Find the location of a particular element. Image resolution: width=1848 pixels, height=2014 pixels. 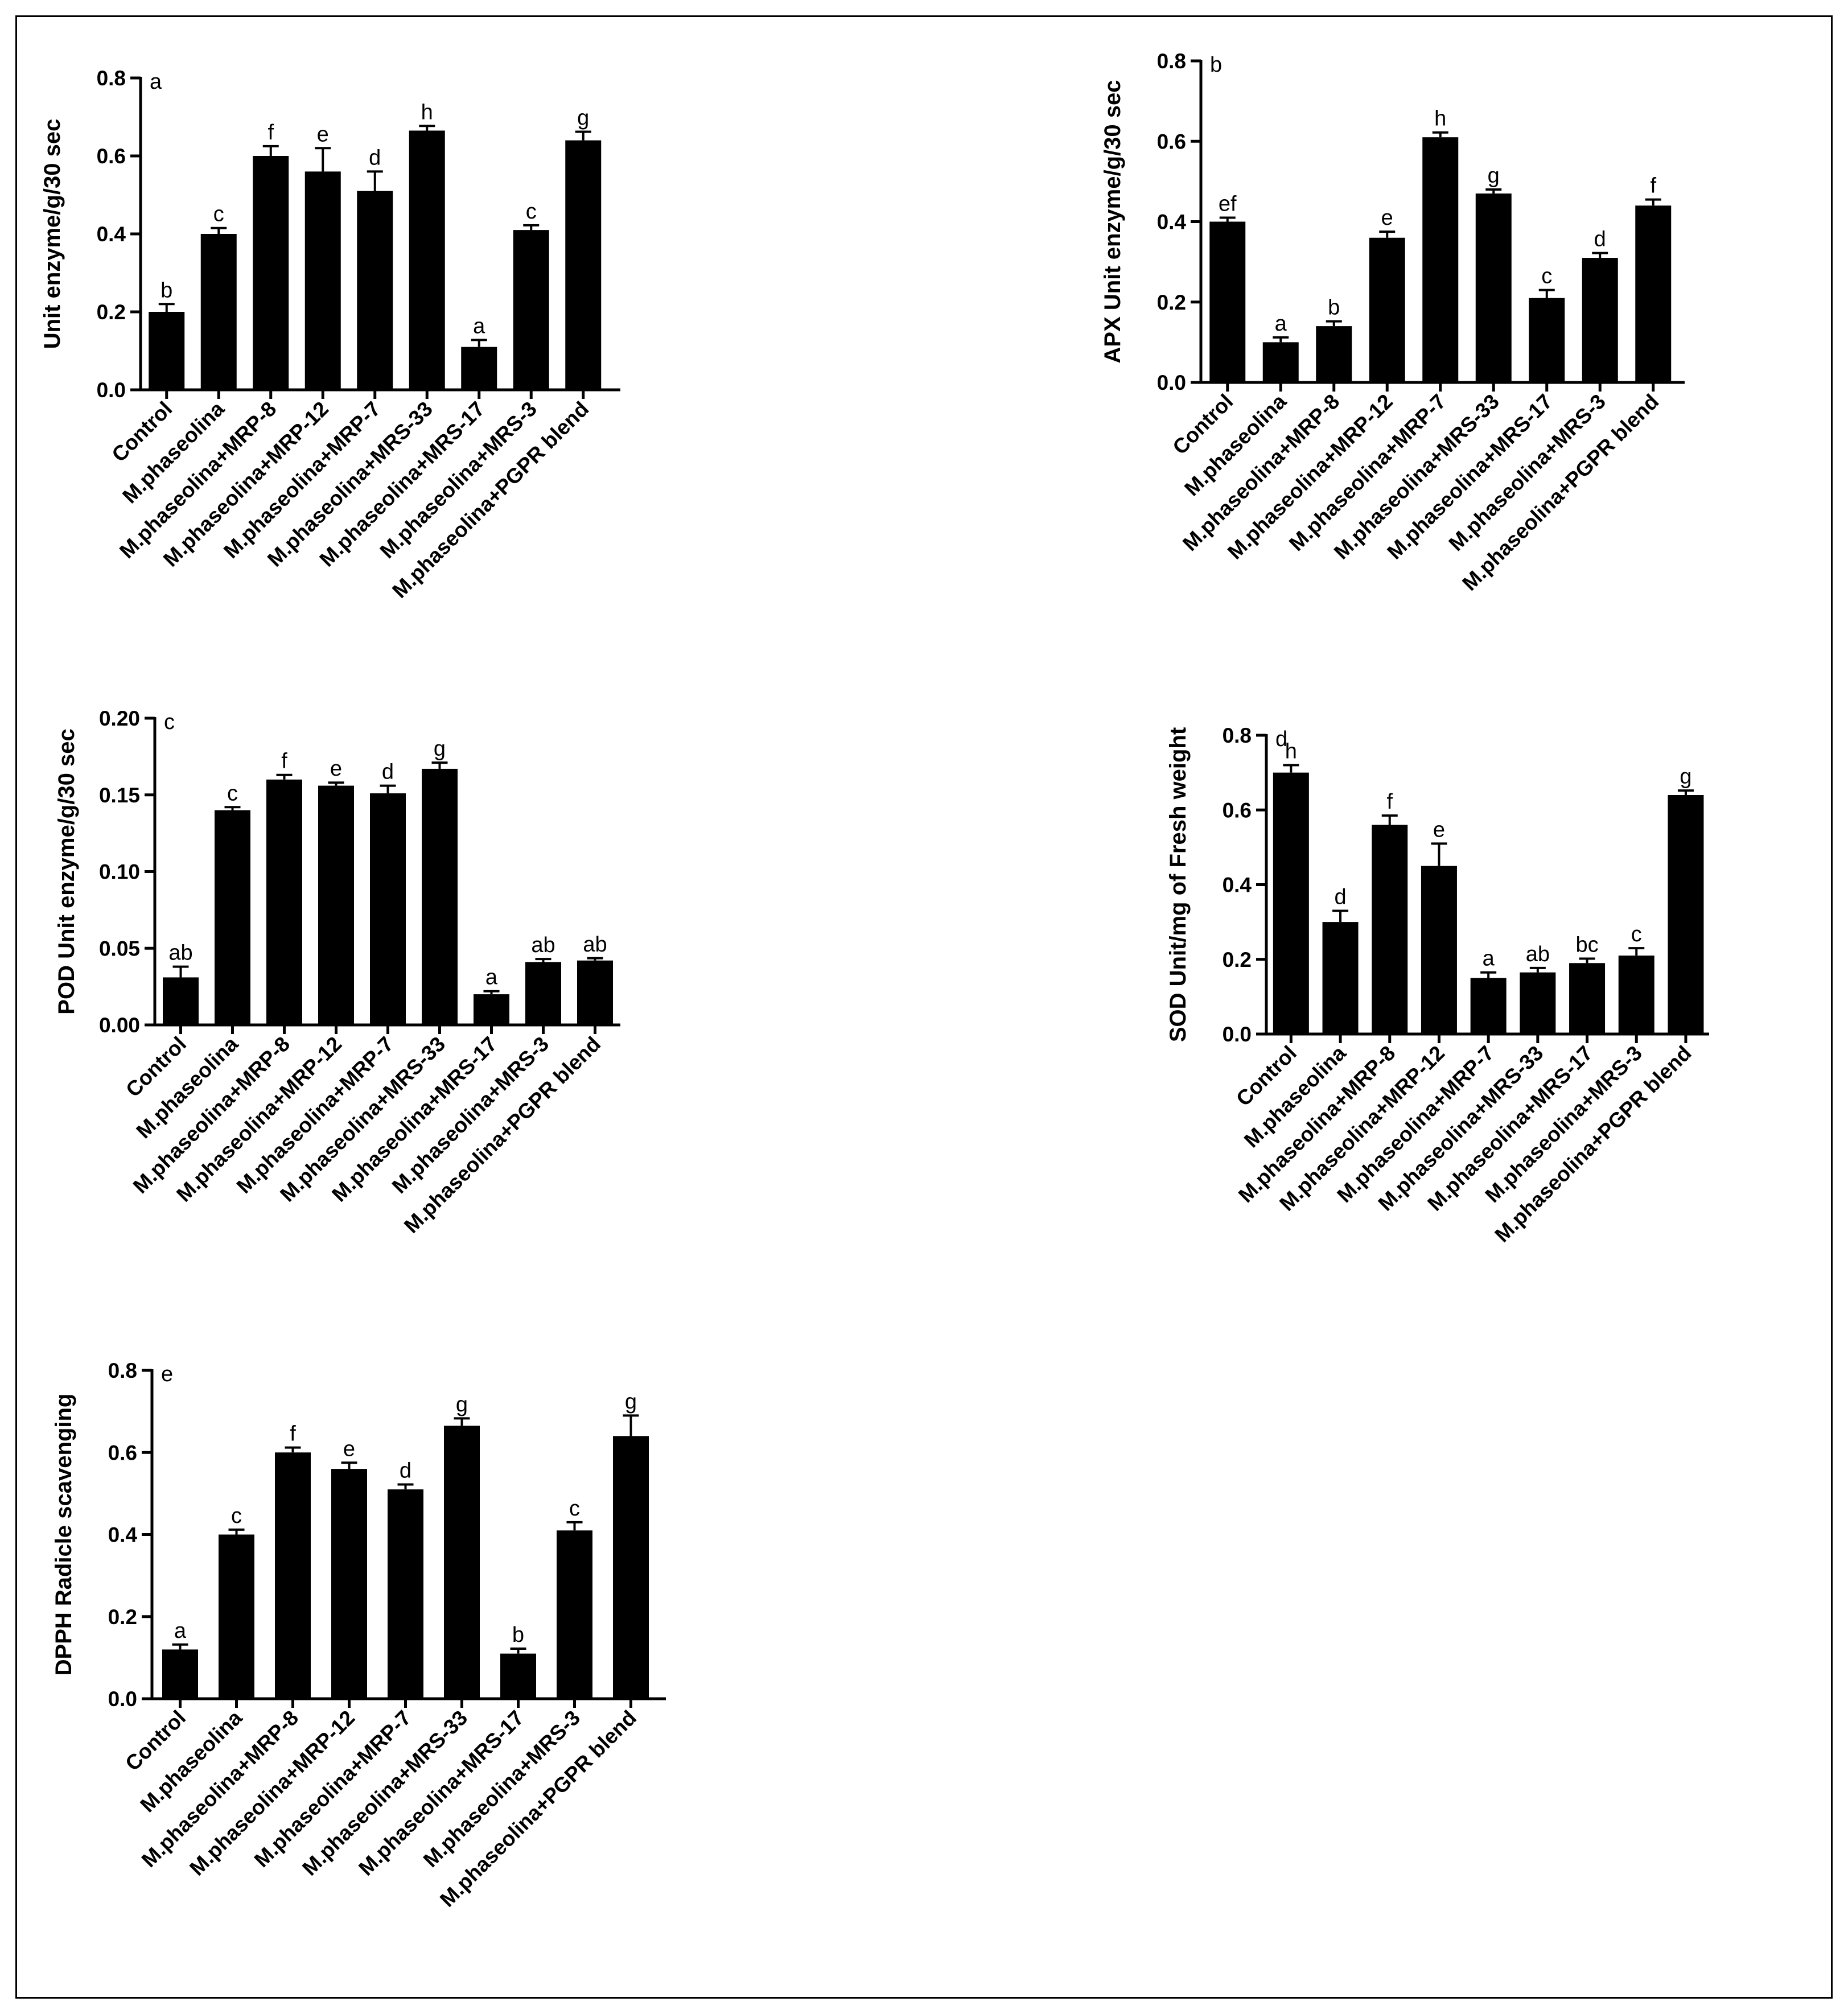

panel-letter: e is located at coordinates (167, 1374).